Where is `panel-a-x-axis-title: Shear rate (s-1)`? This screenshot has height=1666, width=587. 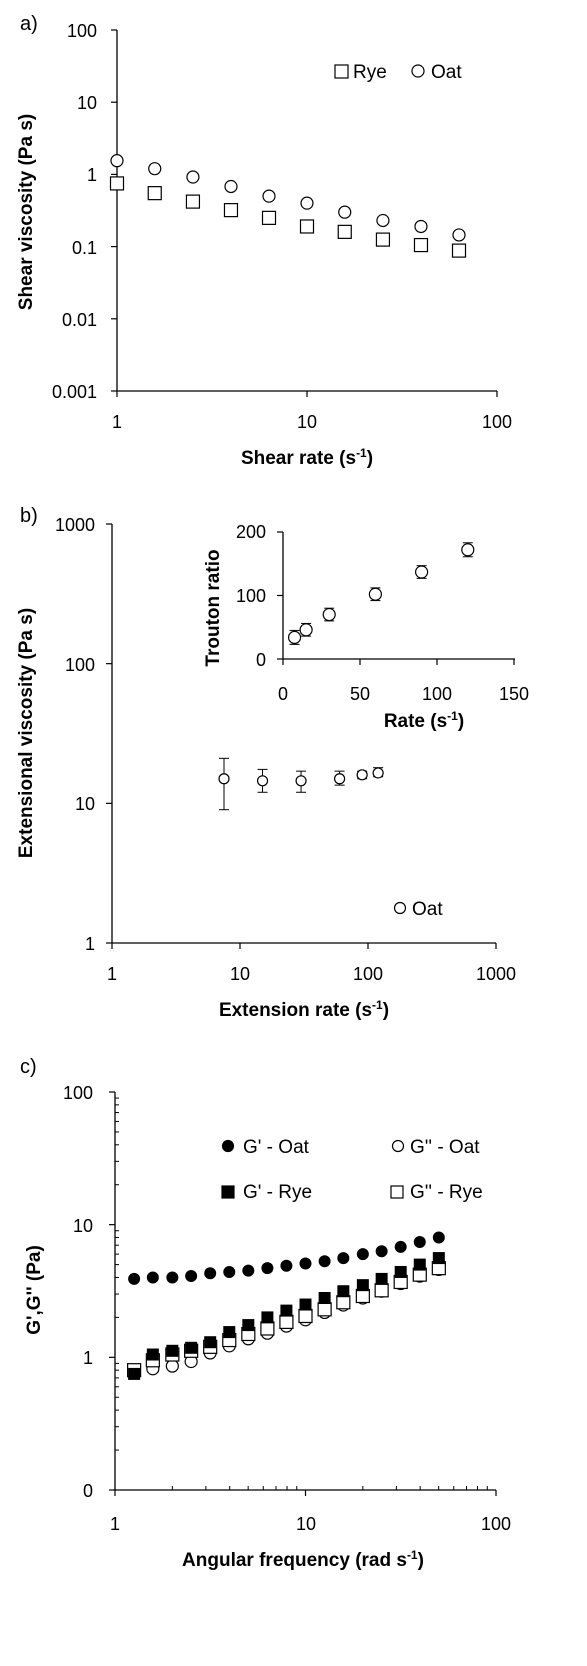
panel-a-x-axis-title: Shear rate (s-1) is located at coordinates (307, 457).